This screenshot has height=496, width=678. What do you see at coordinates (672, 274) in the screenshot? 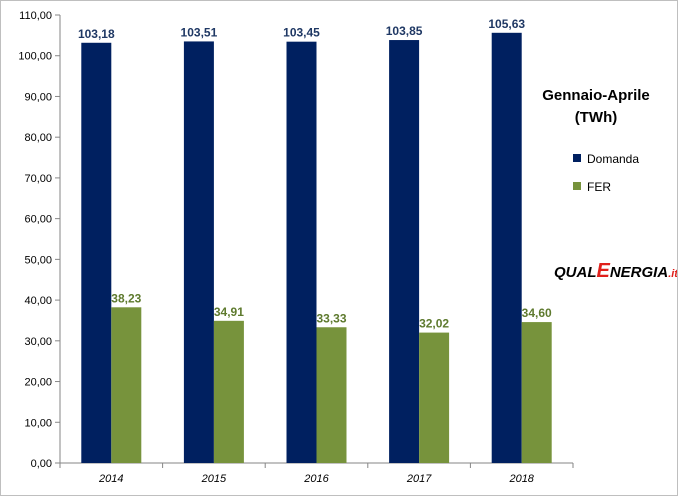
I see `logo-text-it: .it` at bounding box center [672, 274].